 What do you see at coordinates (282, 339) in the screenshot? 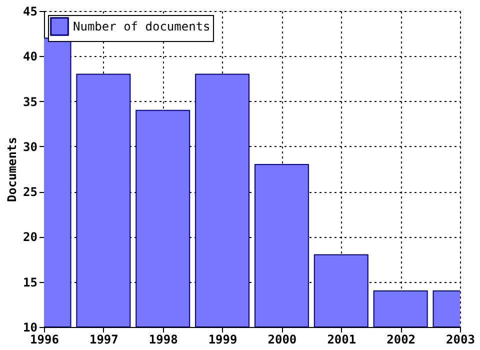
I see `x-tick-label: 2000` at bounding box center [282, 339].